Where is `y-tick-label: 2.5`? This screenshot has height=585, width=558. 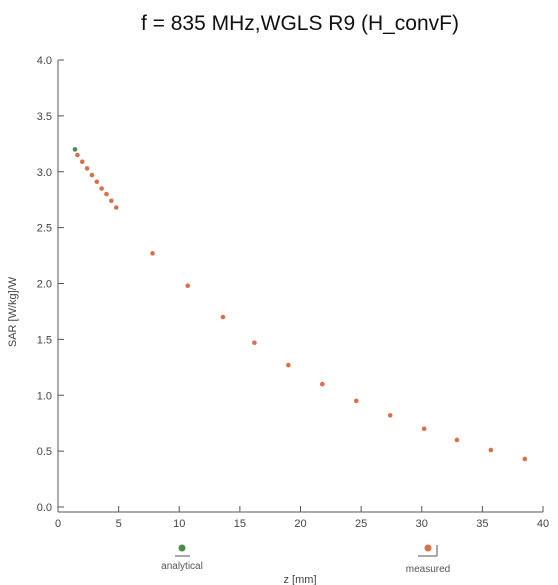
y-tick-label: 2.5 is located at coordinates (44, 229).